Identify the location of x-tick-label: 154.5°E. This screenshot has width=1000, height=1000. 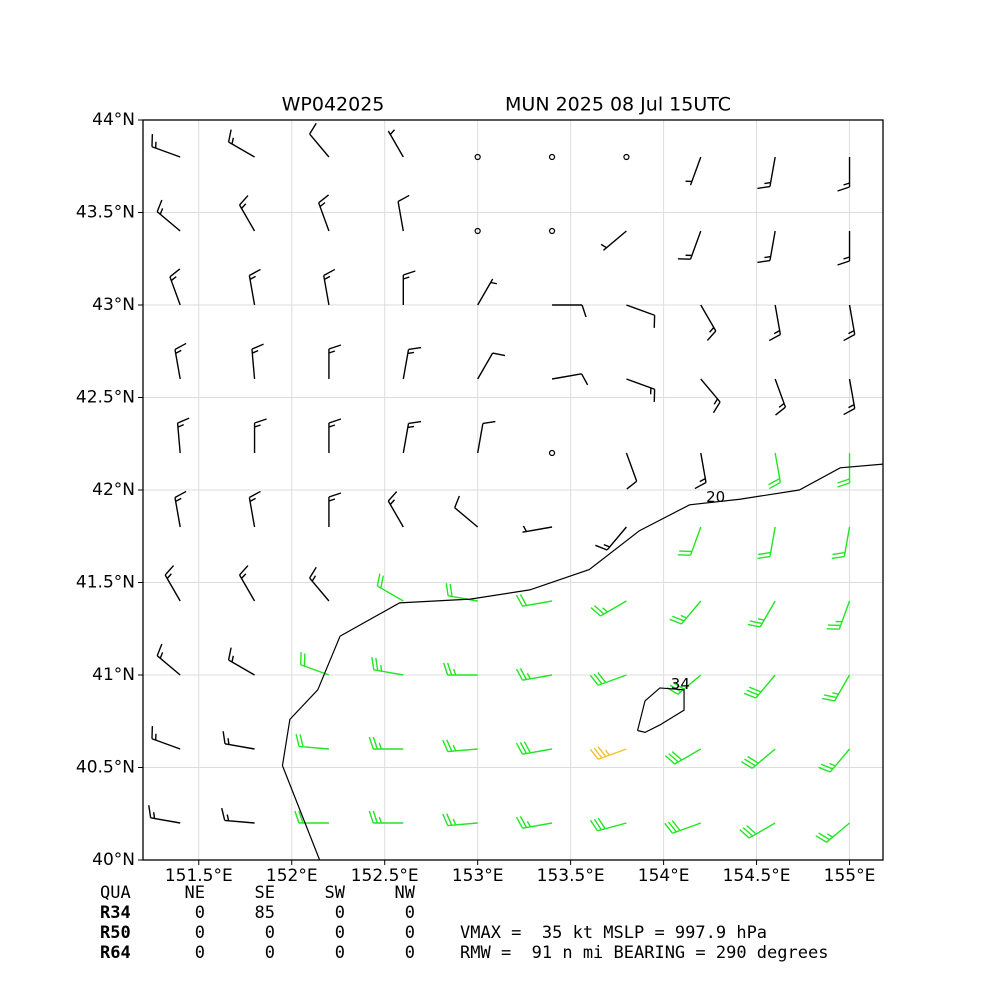
(757, 876).